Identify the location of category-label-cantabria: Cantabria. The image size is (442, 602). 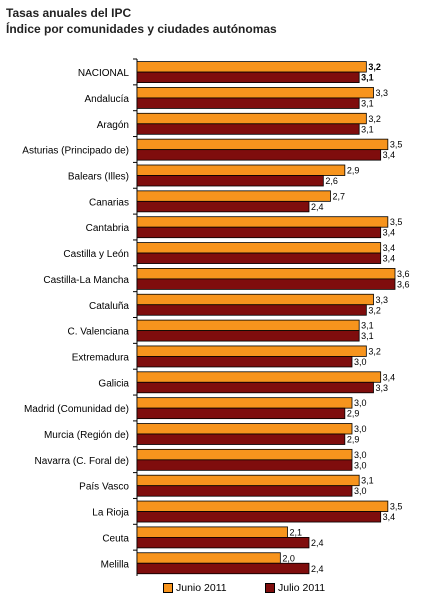
(108, 228).